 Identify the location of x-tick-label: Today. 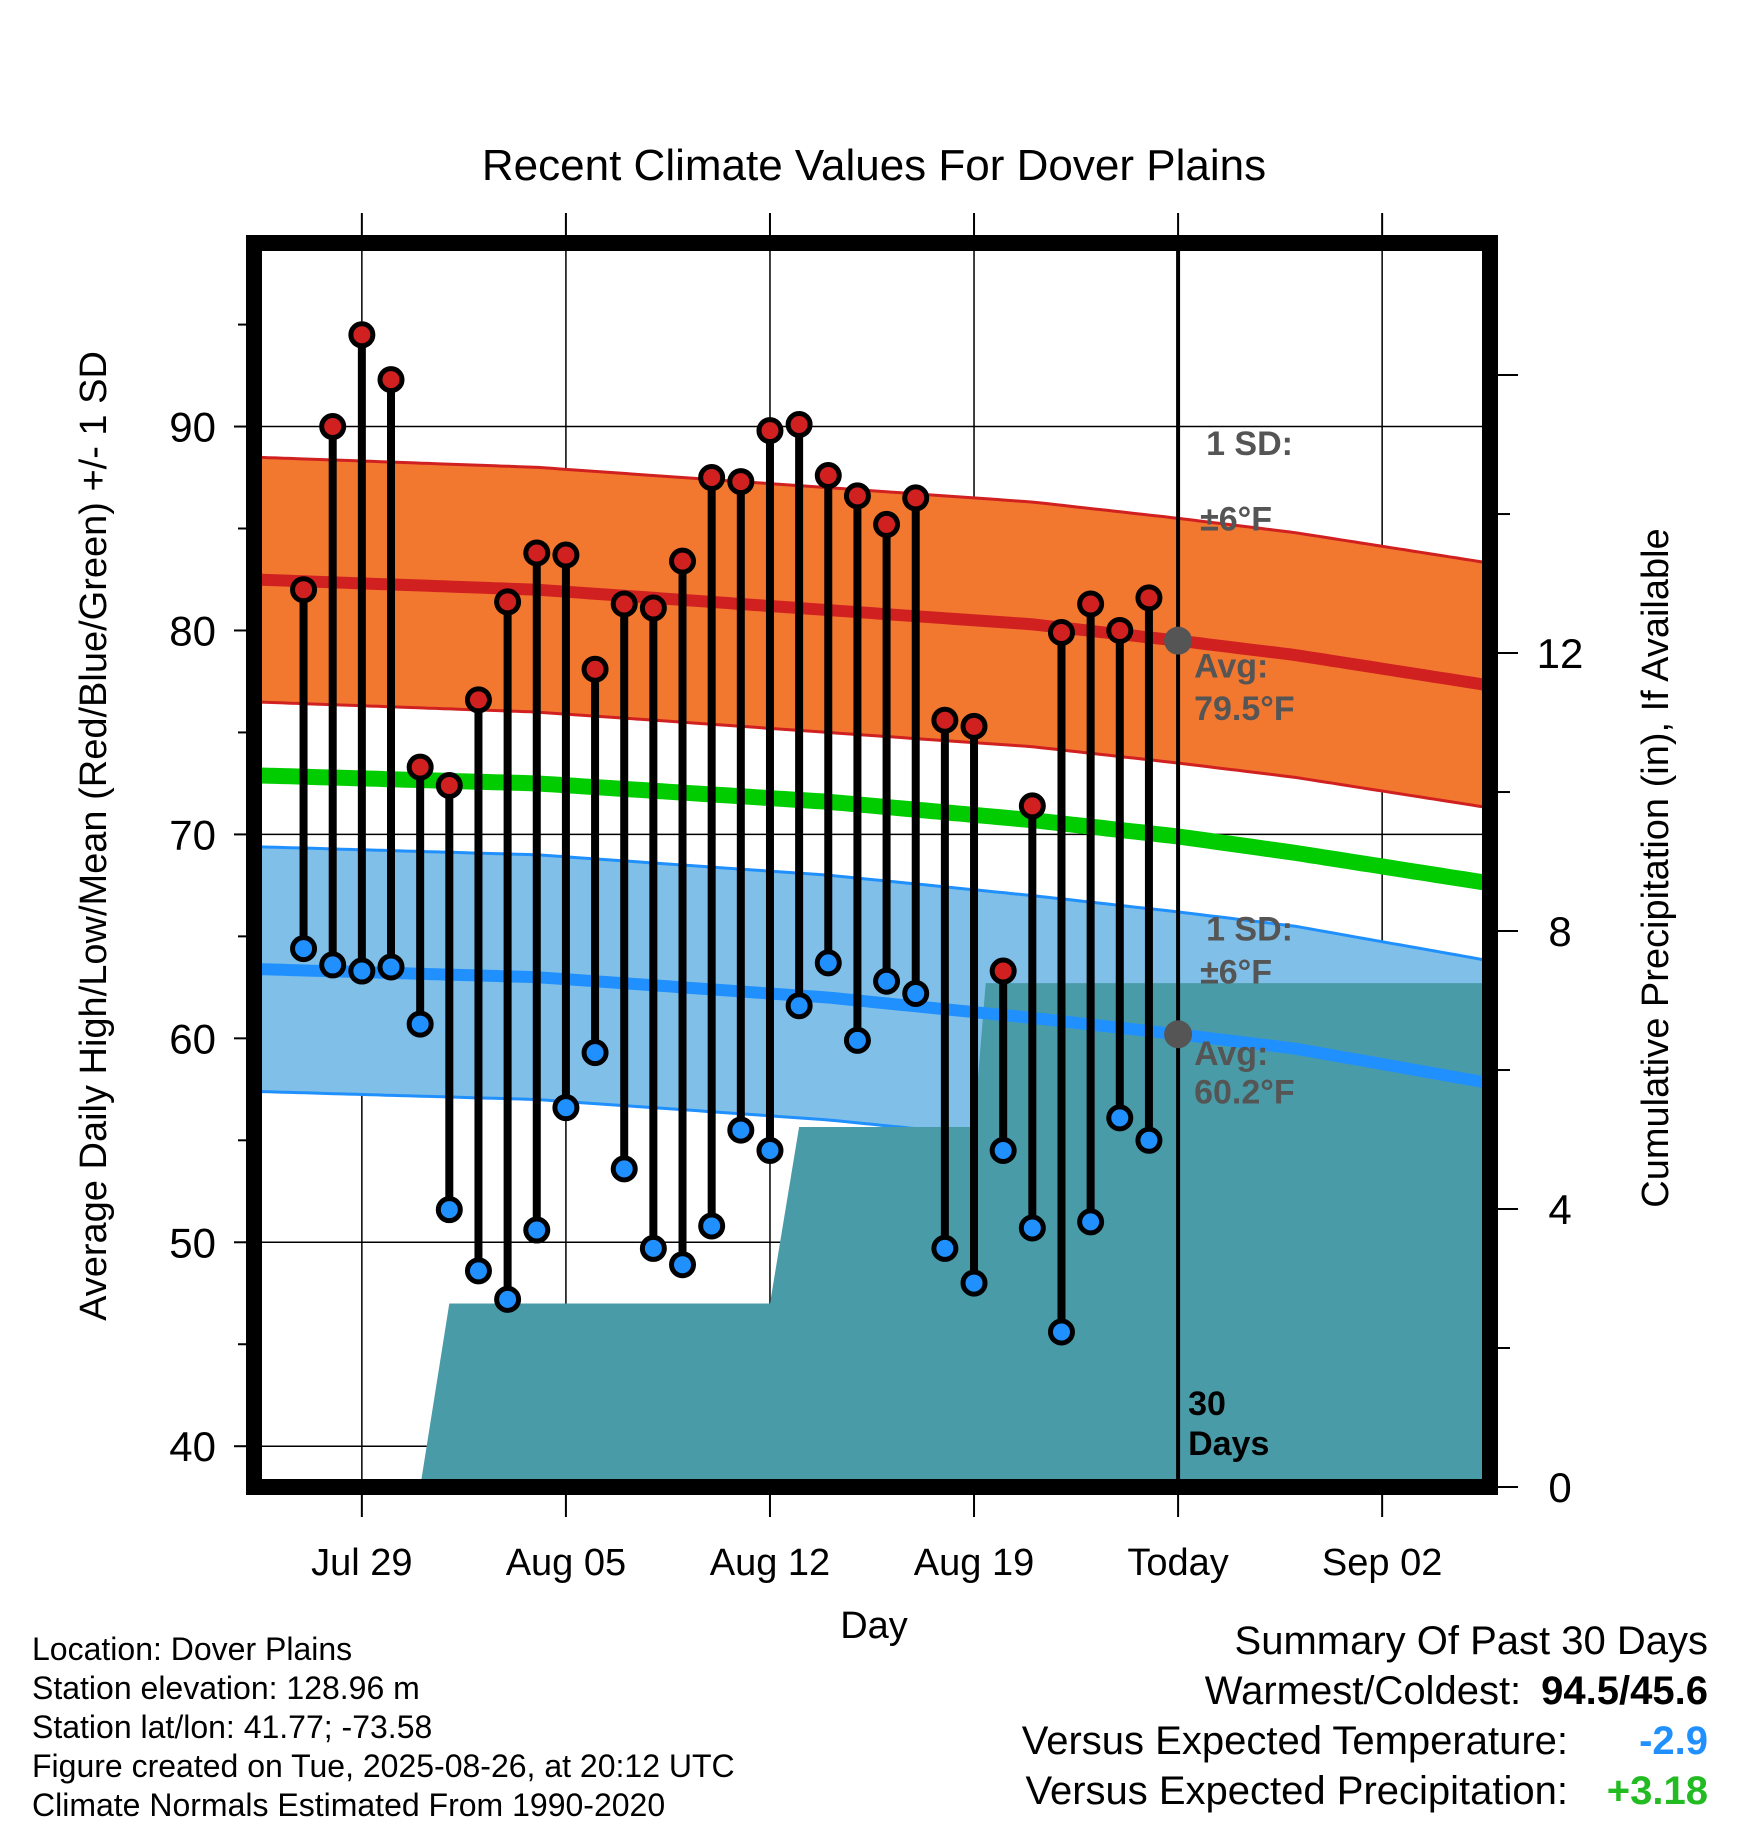
(1177, 1563).